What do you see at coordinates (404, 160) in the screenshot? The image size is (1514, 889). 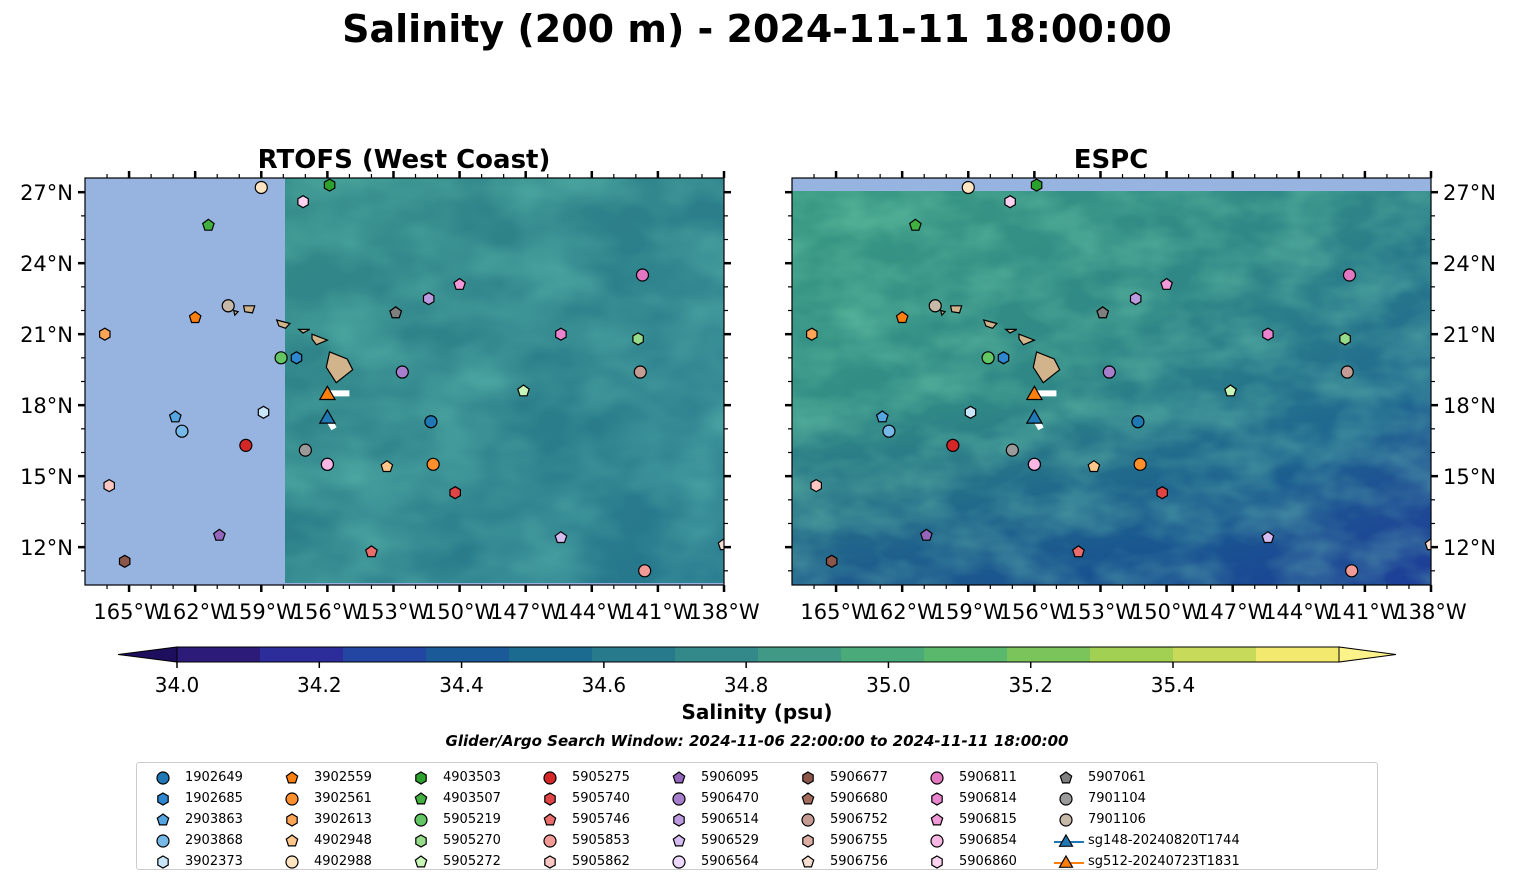 I see `rtofs-panel-title: RTOFS (West Coast)` at bounding box center [404, 160].